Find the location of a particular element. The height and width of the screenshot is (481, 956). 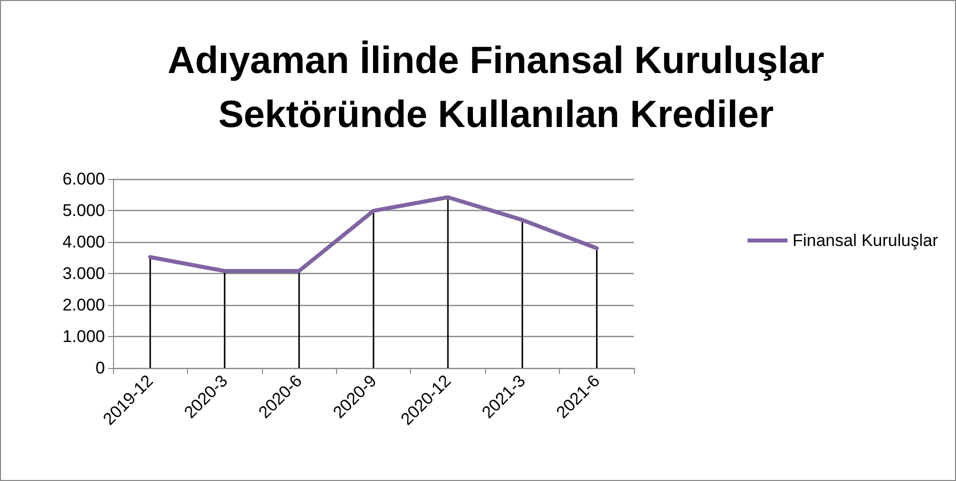

y-tick-label: 0 is located at coordinates (100, 368).